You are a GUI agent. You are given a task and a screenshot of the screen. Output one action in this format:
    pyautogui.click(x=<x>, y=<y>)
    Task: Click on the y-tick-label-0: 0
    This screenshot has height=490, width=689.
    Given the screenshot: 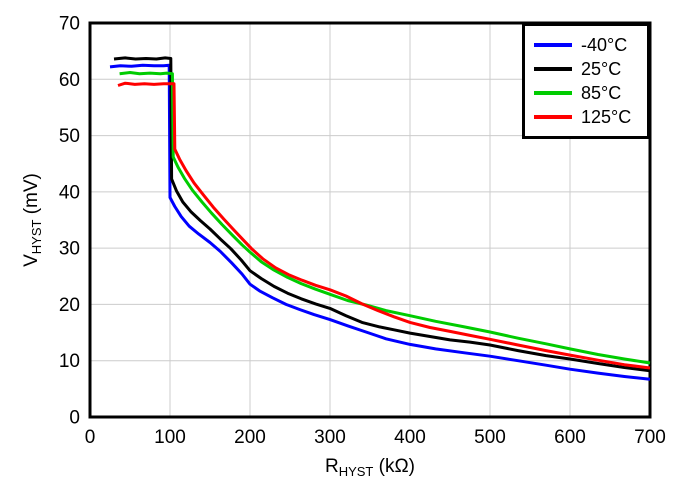 What is the action you would take?
    pyautogui.click(x=74, y=418)
    